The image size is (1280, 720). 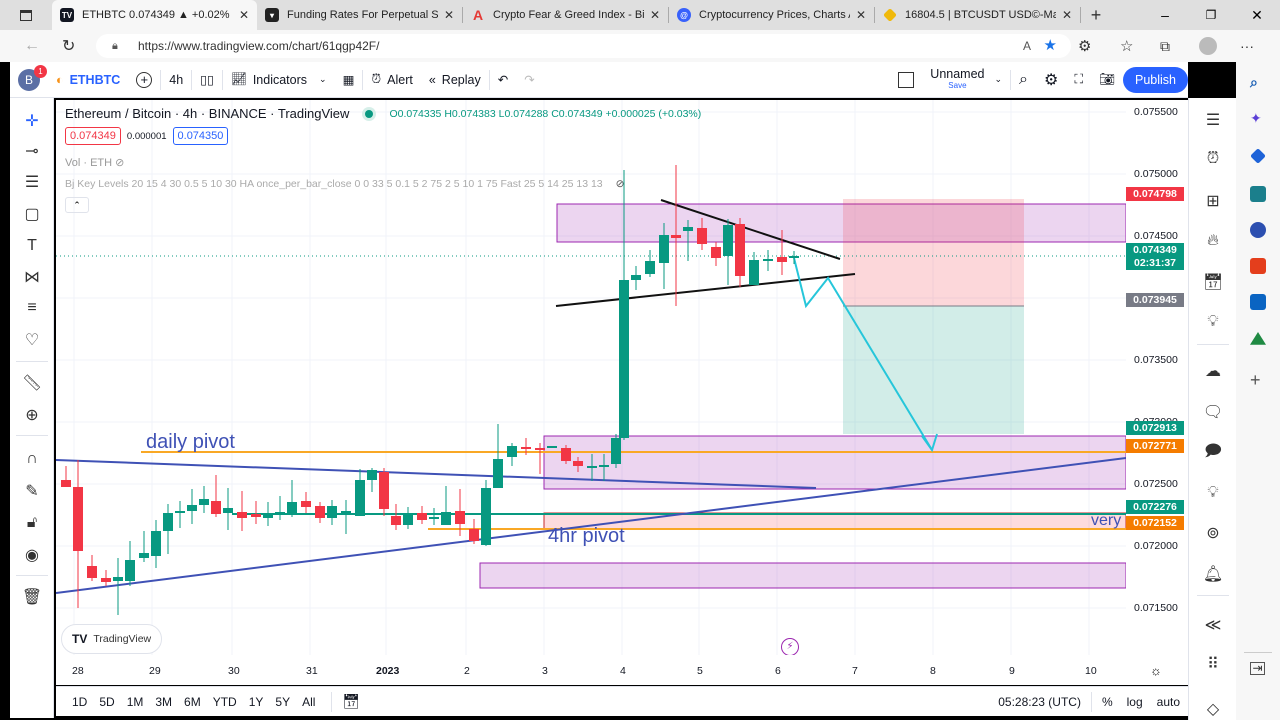 What do you see at coordinates (32, 45) in the screenshot?
I see `back-icon: ←` at bounding box center [32, 45].